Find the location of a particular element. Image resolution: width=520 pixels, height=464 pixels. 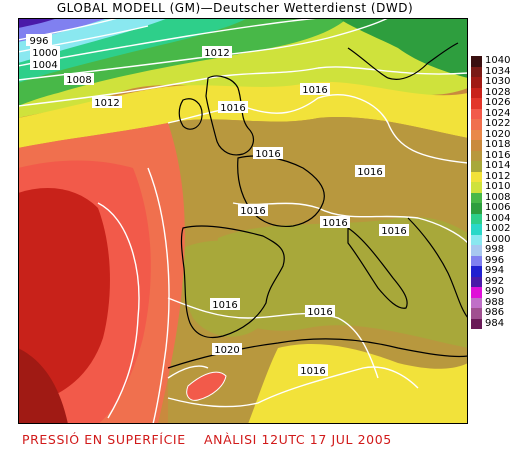

legend-entry: 1026 is located at coordinates (495, 103).